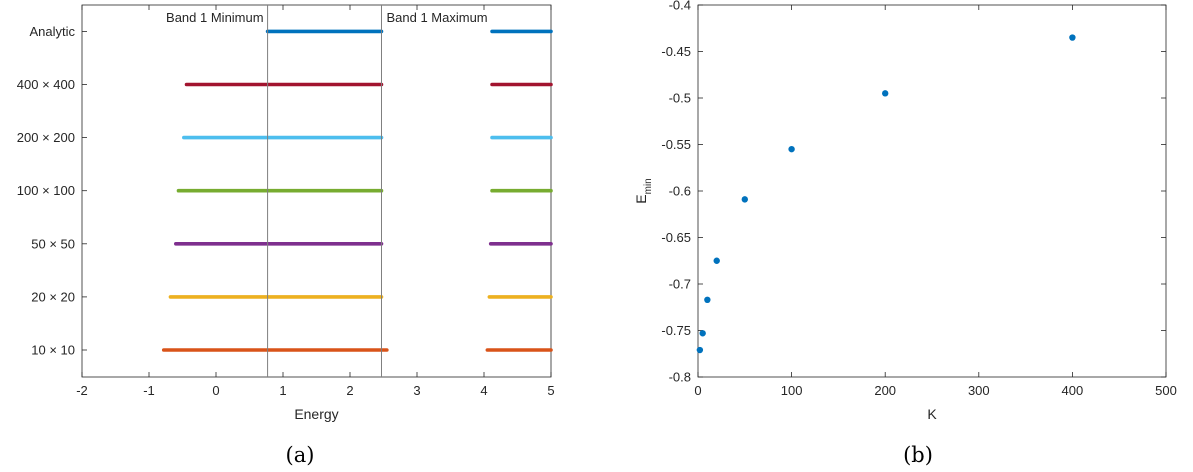 The image size is (1193, 472). What do you see at coordinates (483, 390) in the screenshot?
I see `x-tick-label: 4` at bounding box center [483, 390].